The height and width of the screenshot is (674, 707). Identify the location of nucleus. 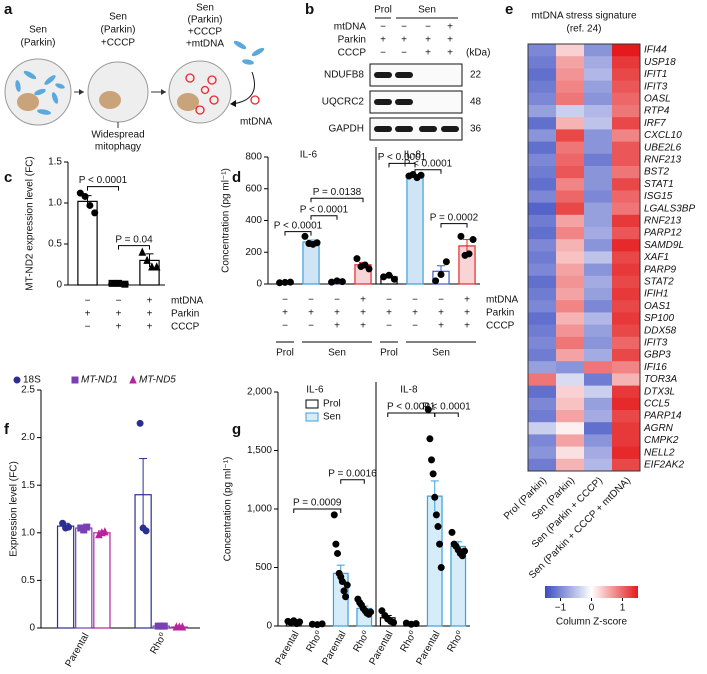
(110, 100).